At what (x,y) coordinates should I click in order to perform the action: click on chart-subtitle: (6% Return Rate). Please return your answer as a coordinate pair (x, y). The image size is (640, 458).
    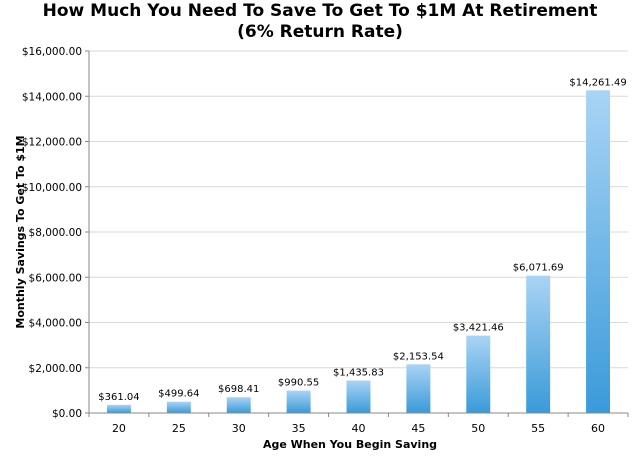
    Looking at the image, I should click on (320, 32).